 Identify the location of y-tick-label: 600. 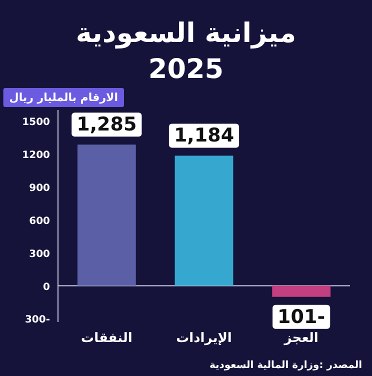
(39, 221).